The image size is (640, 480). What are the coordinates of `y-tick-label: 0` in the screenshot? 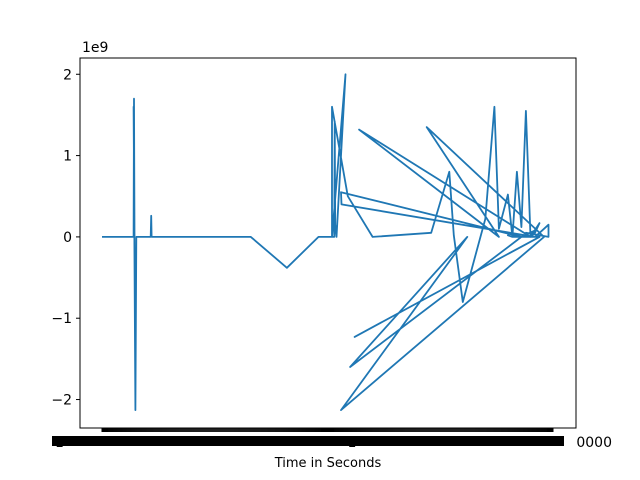 It's located at (67, 238).